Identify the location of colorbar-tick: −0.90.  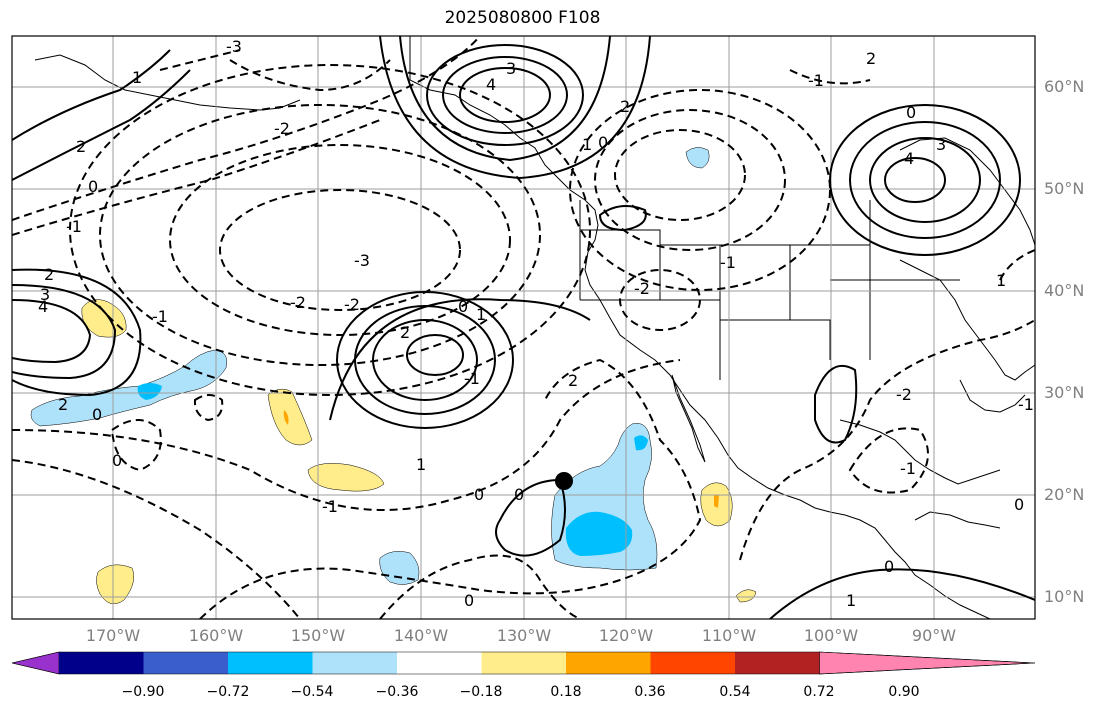
(143, 692).